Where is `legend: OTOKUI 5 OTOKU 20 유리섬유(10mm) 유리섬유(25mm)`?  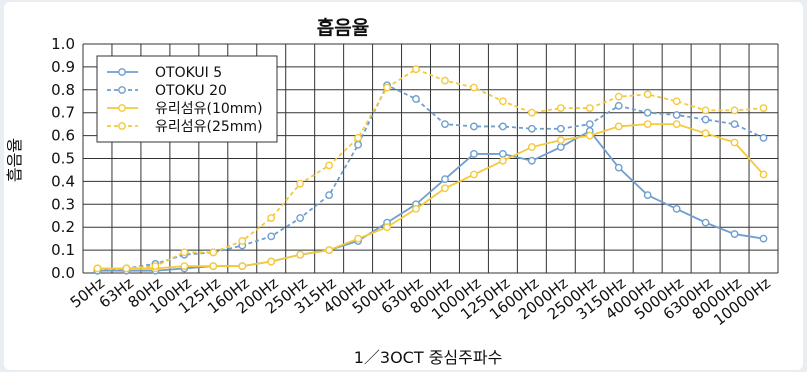 legend: OTOKUI 5 OTOKU 20 유리섬유(10mm) 유리섬유(25mm) is located at coordinates (187, 99).